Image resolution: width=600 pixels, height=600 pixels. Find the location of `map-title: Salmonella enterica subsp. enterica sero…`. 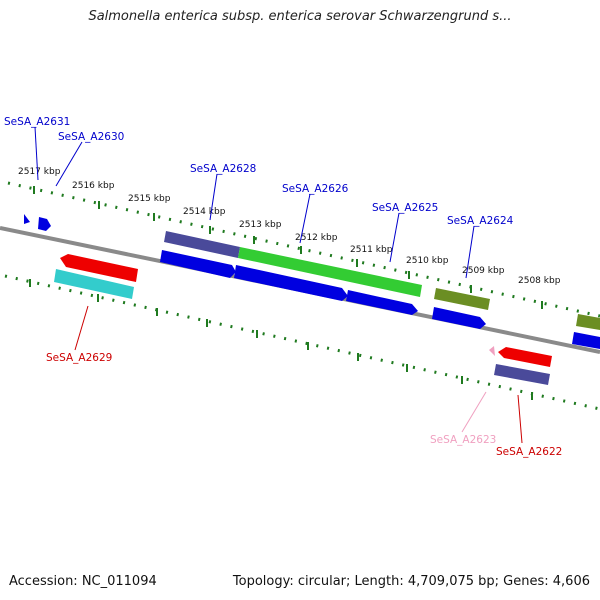

map-title: Salmonella enterica subsp. enterica sero… is located at coordinates (300, 16).